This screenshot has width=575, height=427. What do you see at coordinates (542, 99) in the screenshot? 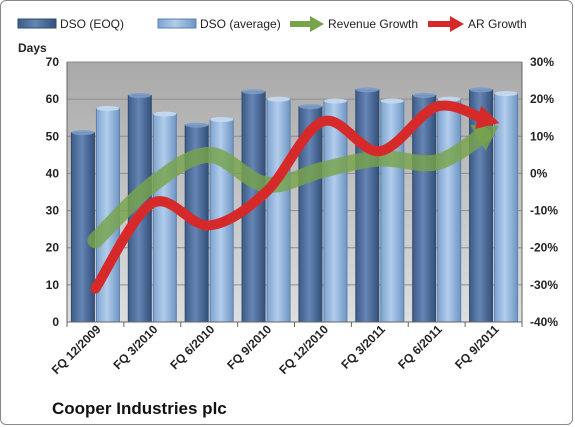
I see `right-tick-label: 20%` at bounding box center [542, 99].